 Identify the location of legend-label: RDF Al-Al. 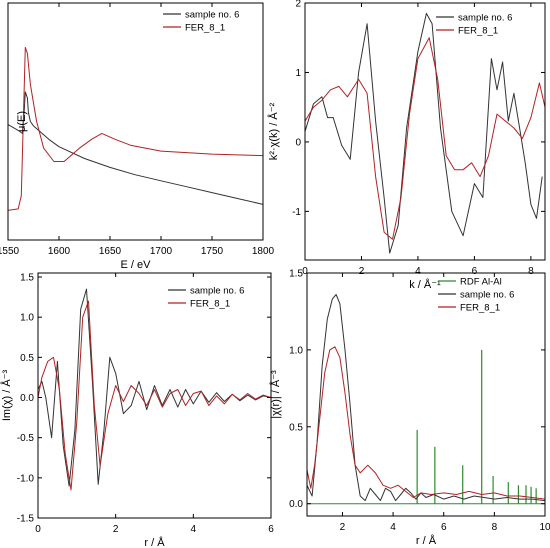
(481, 282).